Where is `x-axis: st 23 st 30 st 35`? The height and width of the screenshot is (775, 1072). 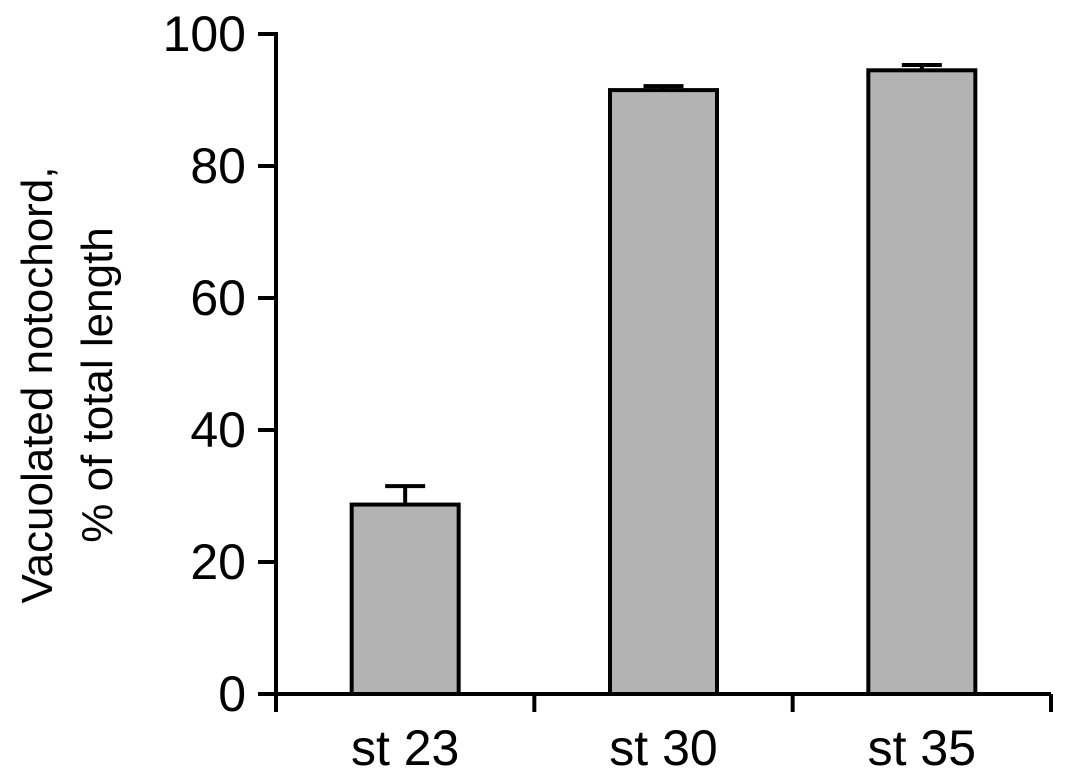
x-axis: st 23 st 30 st 35 is located at coordinates (655, 733).